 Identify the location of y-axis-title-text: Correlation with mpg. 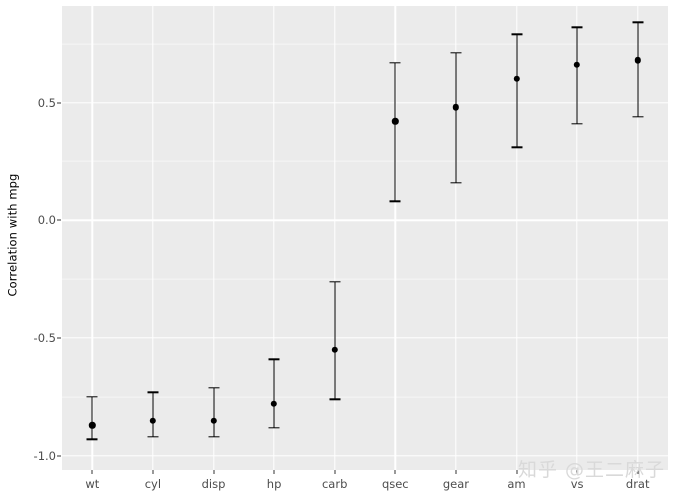
(12, 235).